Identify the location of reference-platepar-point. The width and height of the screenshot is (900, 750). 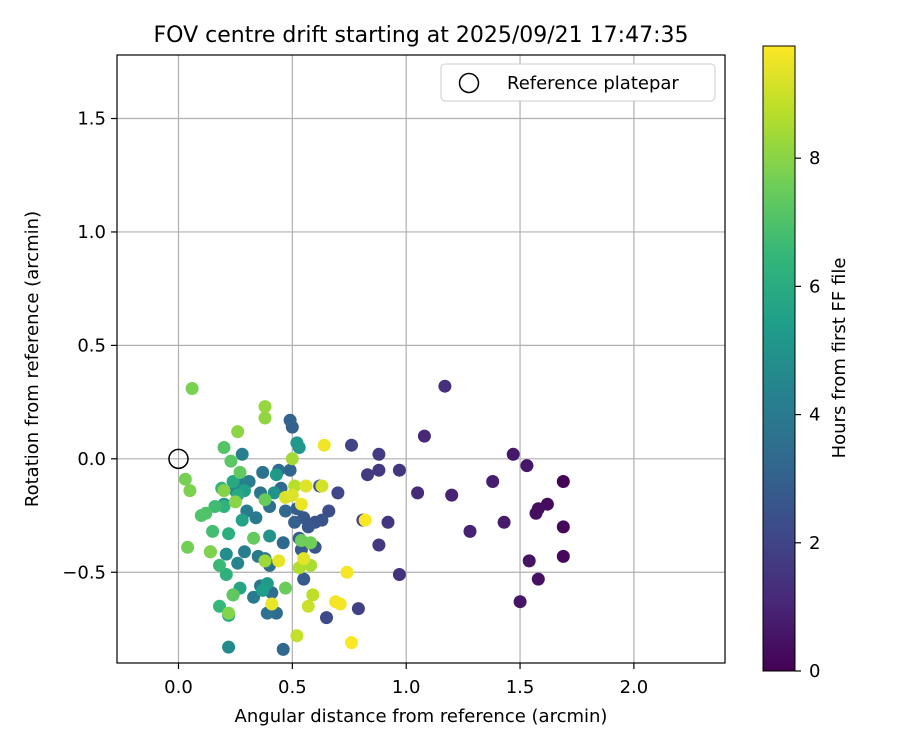
(178, 459).